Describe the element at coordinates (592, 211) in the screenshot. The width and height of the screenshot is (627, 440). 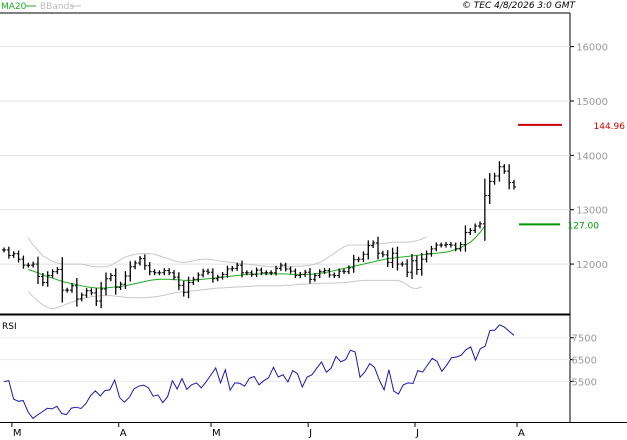
I see `price-ytick-label: 13000` at that location.